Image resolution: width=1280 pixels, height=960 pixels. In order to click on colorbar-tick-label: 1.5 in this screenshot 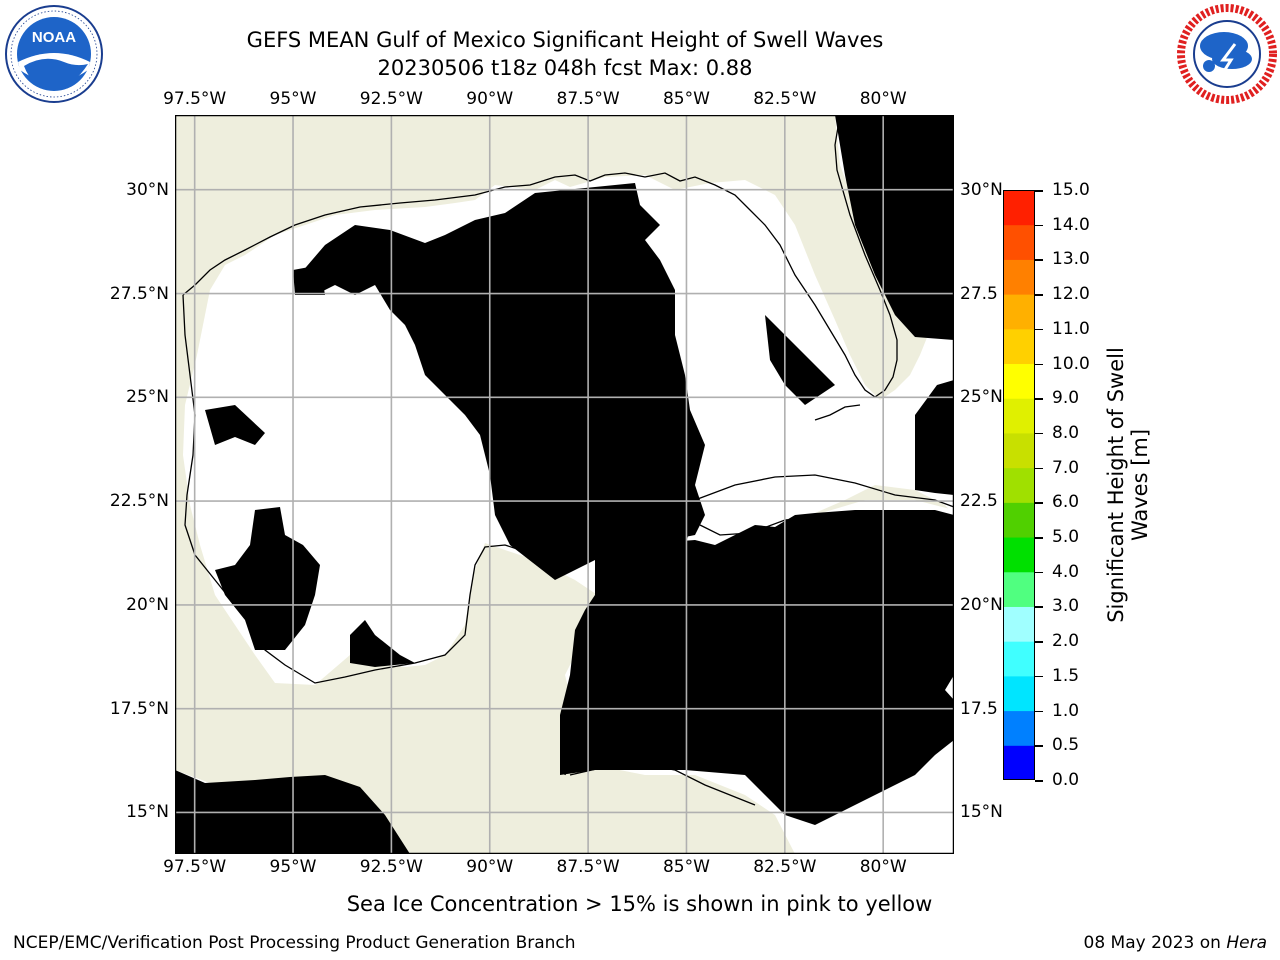, I will do `click(1066, 675)`.